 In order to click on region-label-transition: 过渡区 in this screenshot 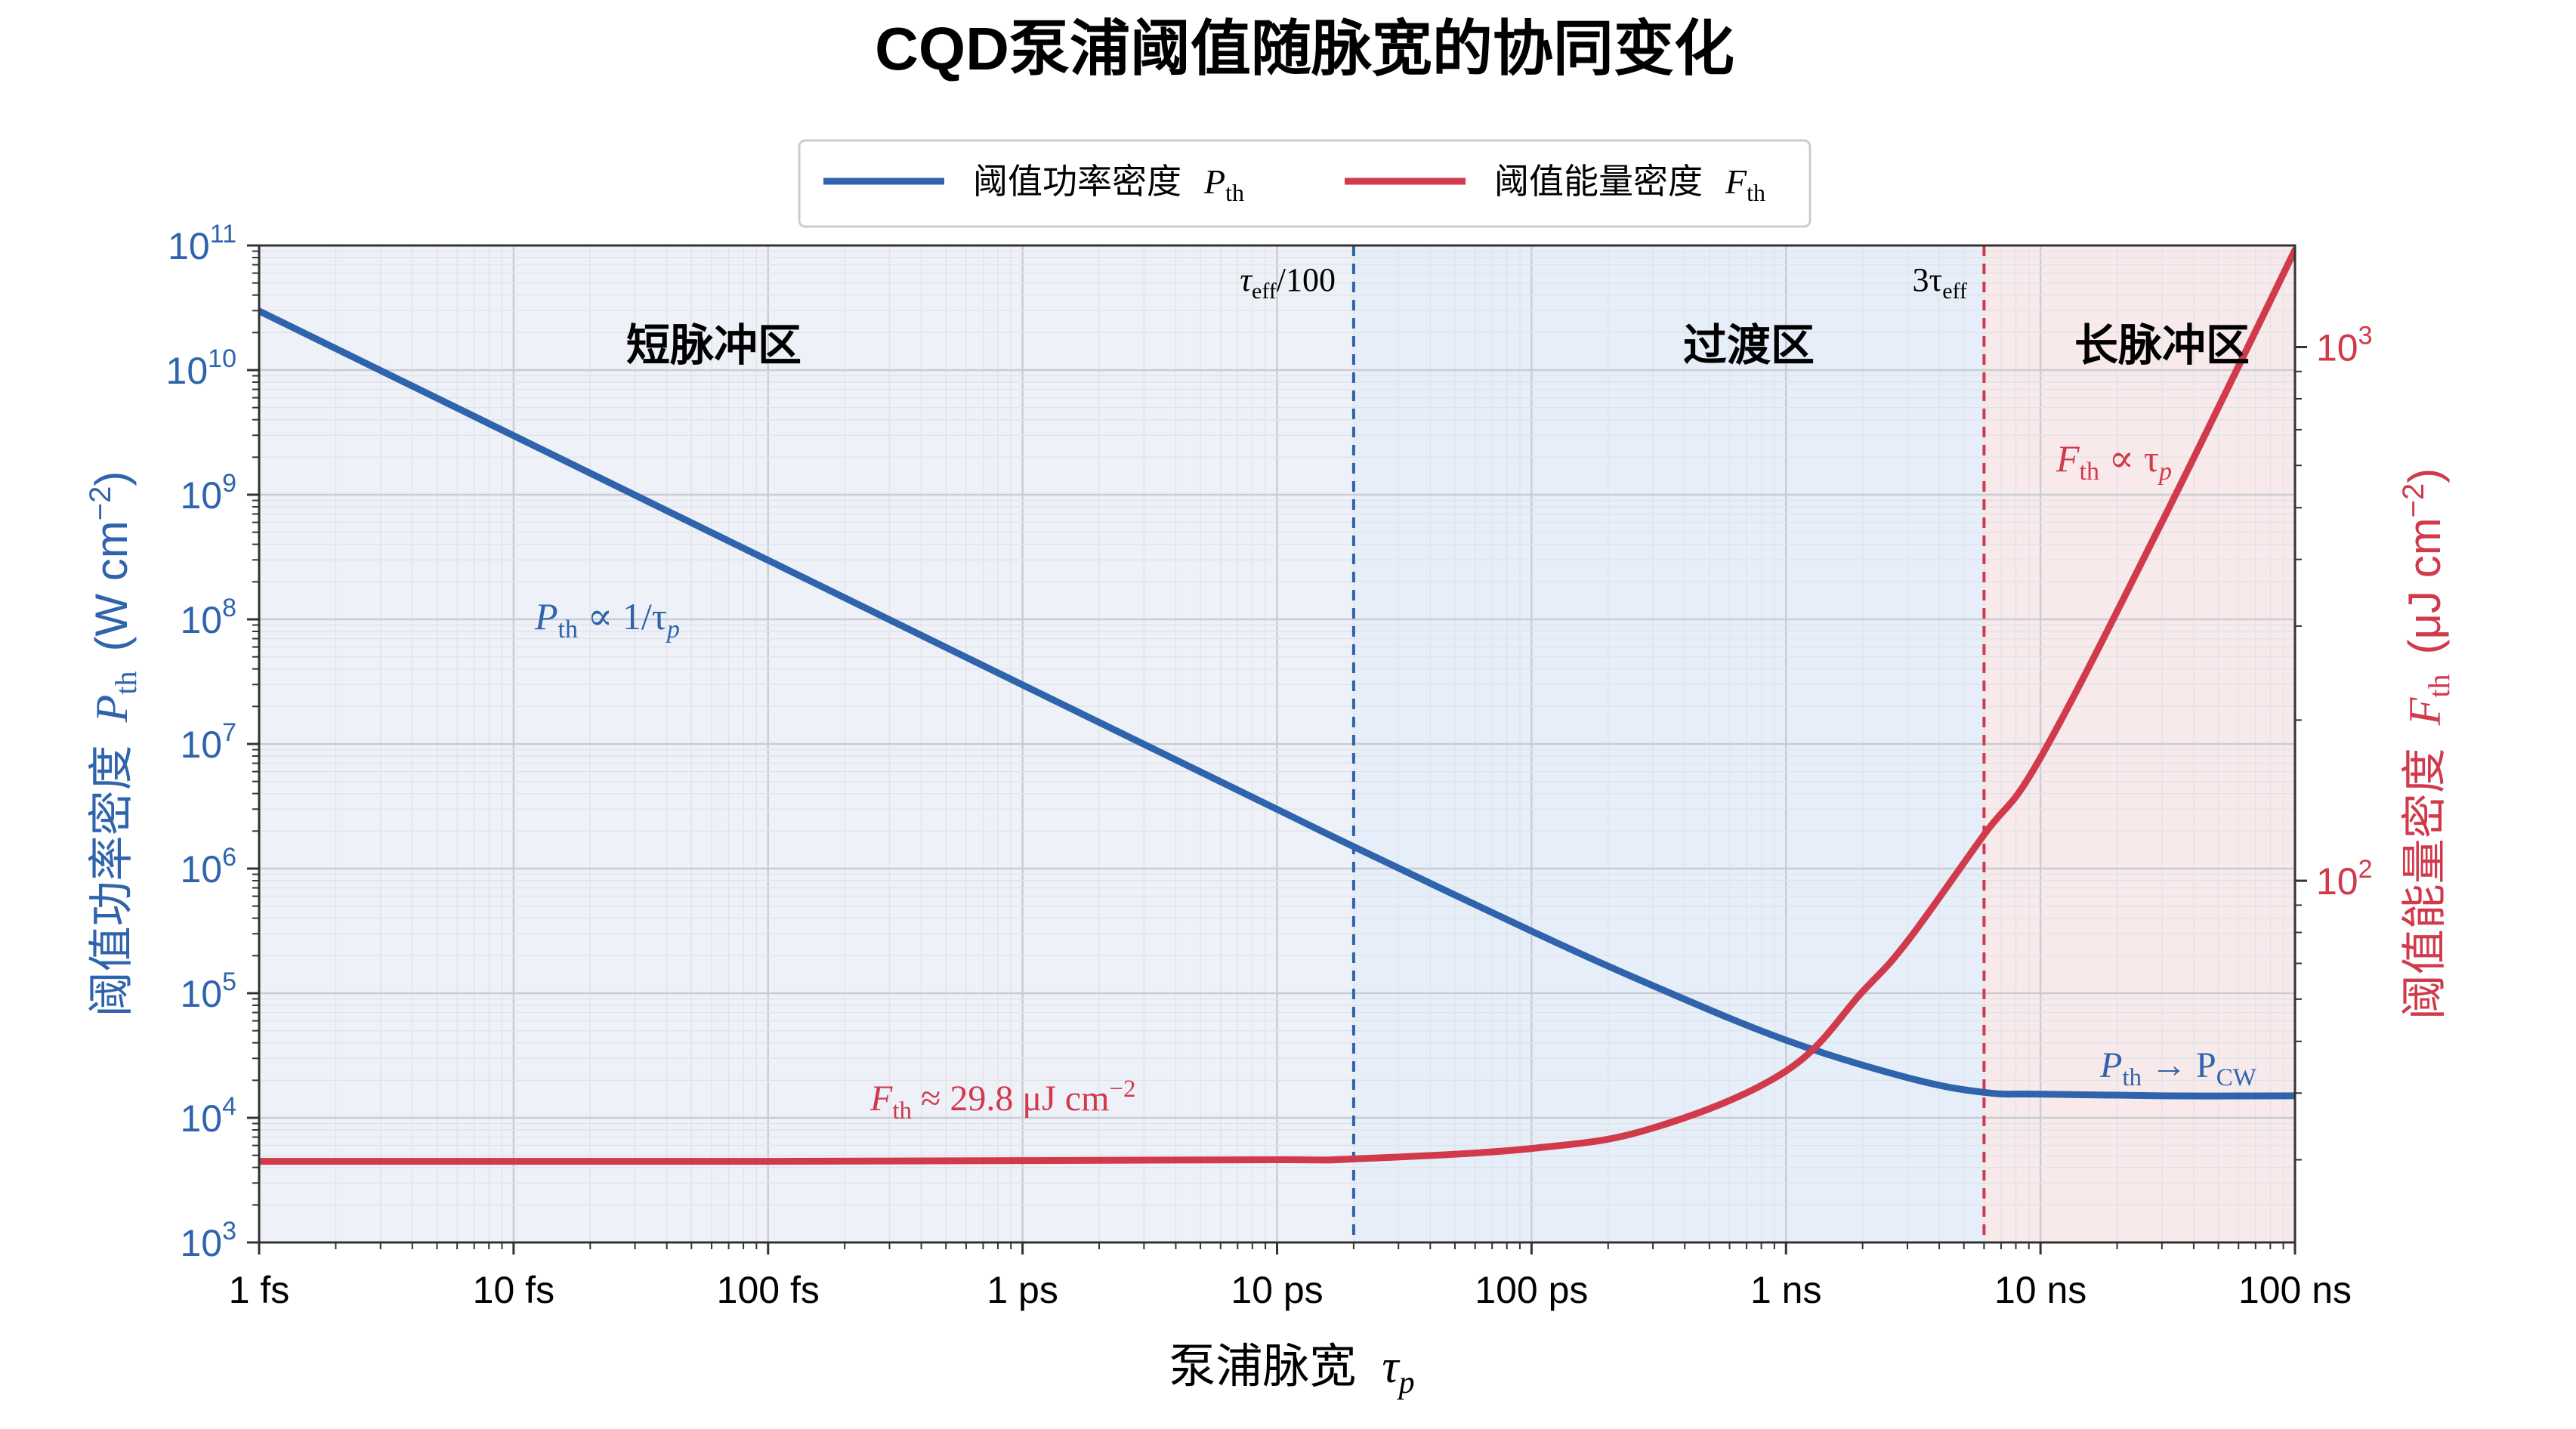, I will do `click(1749, 345)`.